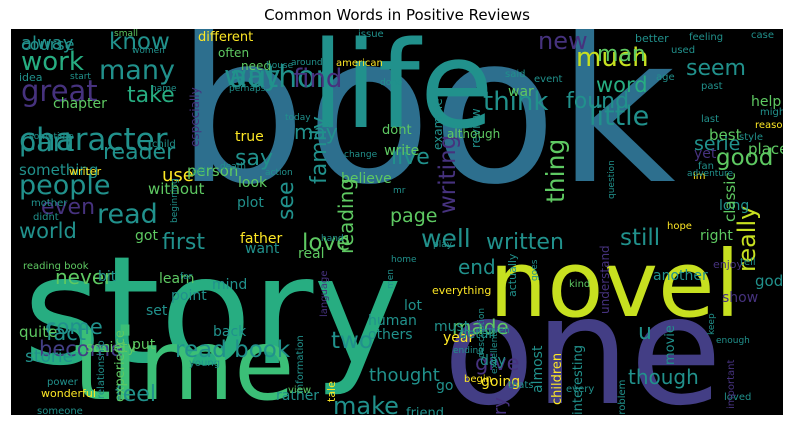  What do you see at coordinates (139, 152) in the screenshot?
I see `cloud-word-reader: reader` at bounding box center [139, 152].